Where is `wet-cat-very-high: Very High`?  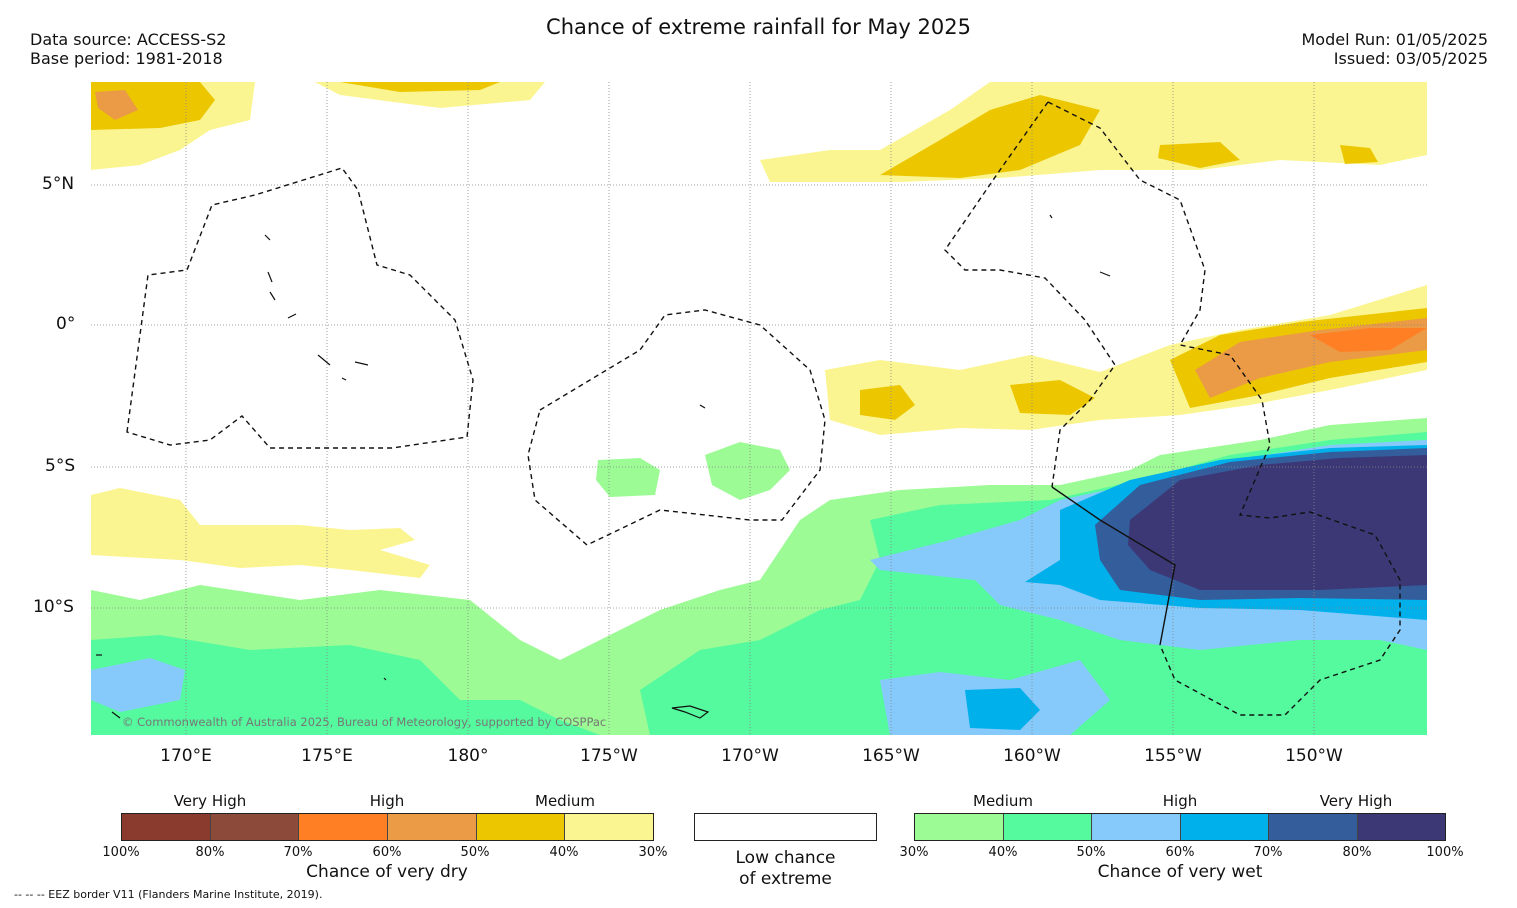 wet-cat-very-high: Very High is located at coordinates (1356, 801).